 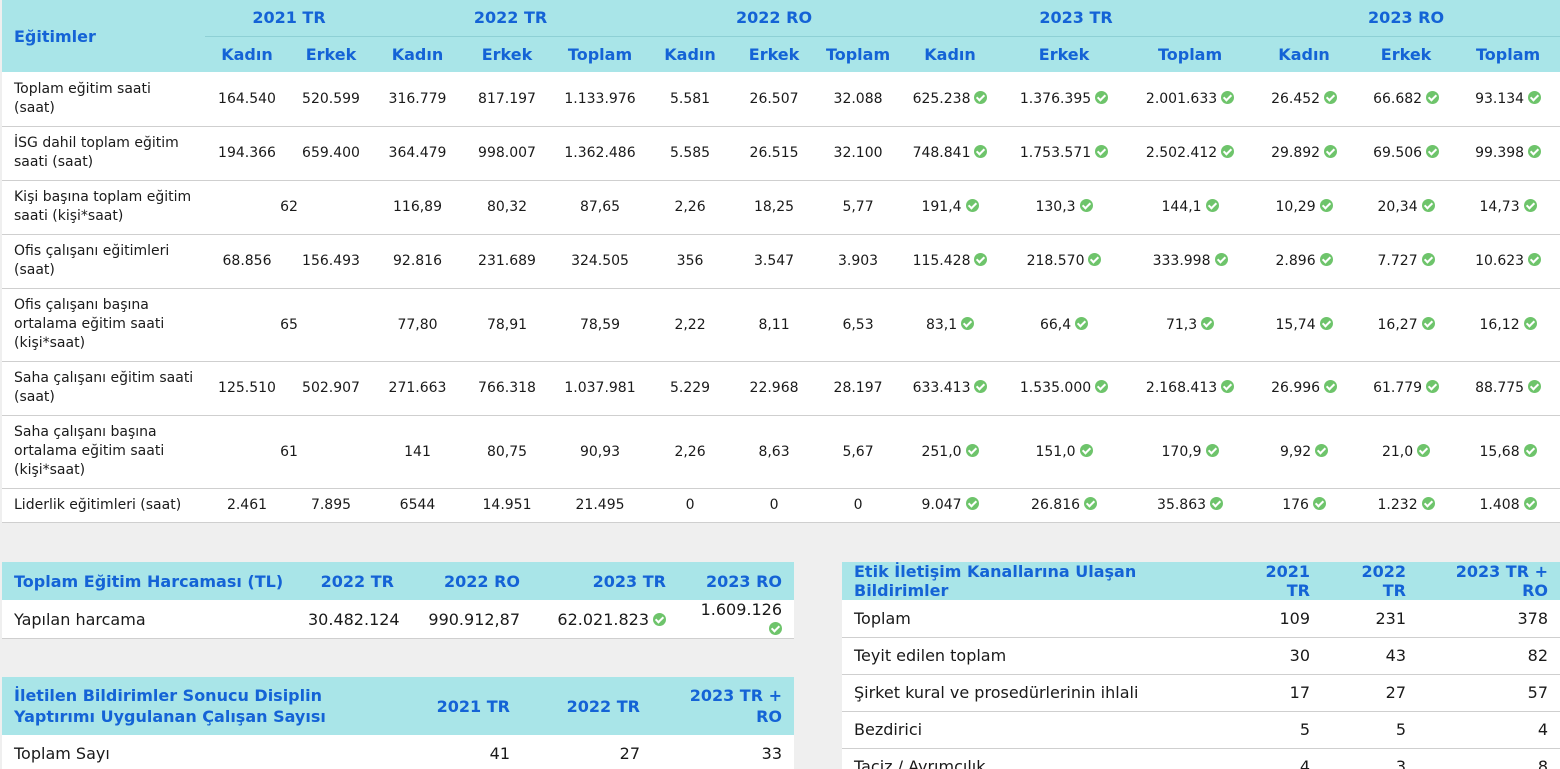 What do you see at coordinates (1274, 619) in the screenshot?
I see `cell-value: 109` at bounding box center [1274, 619].